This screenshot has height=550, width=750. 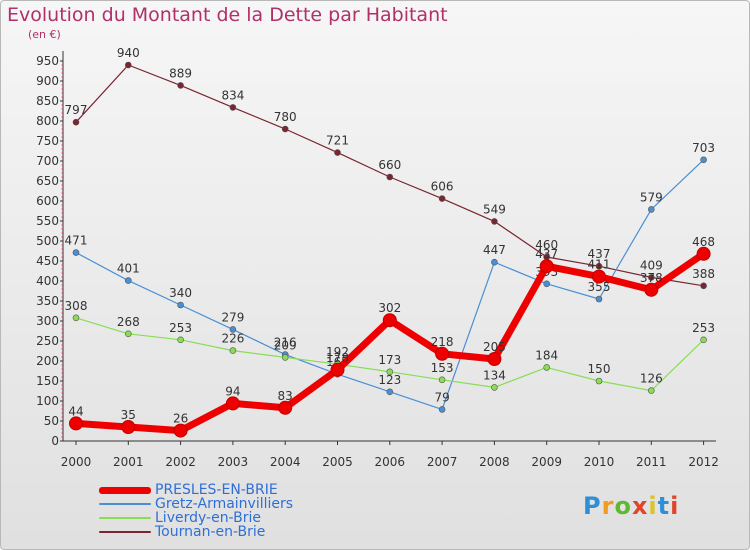 I want to click on data-label: 173, so click(x=389, y=360).